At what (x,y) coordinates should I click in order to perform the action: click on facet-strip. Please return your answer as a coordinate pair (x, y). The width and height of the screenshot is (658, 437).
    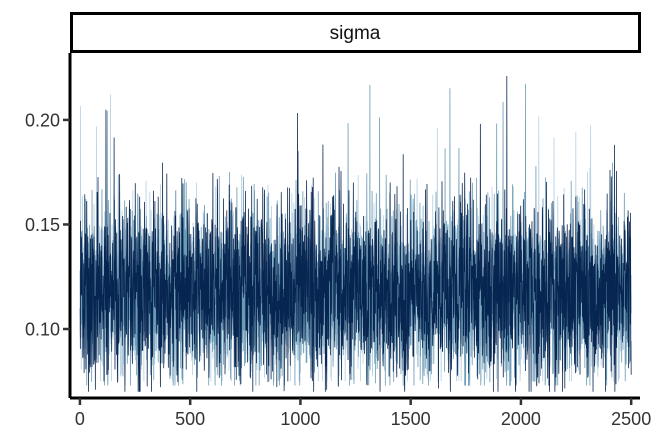
    Looking at the image, I should click on (355, 32).